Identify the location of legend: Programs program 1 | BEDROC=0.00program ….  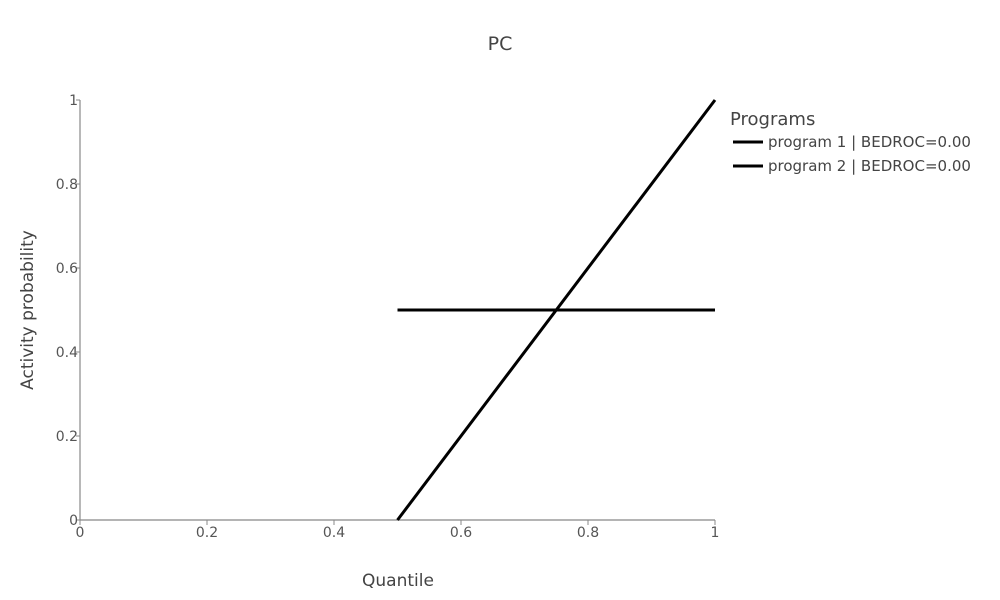
(850, 142).